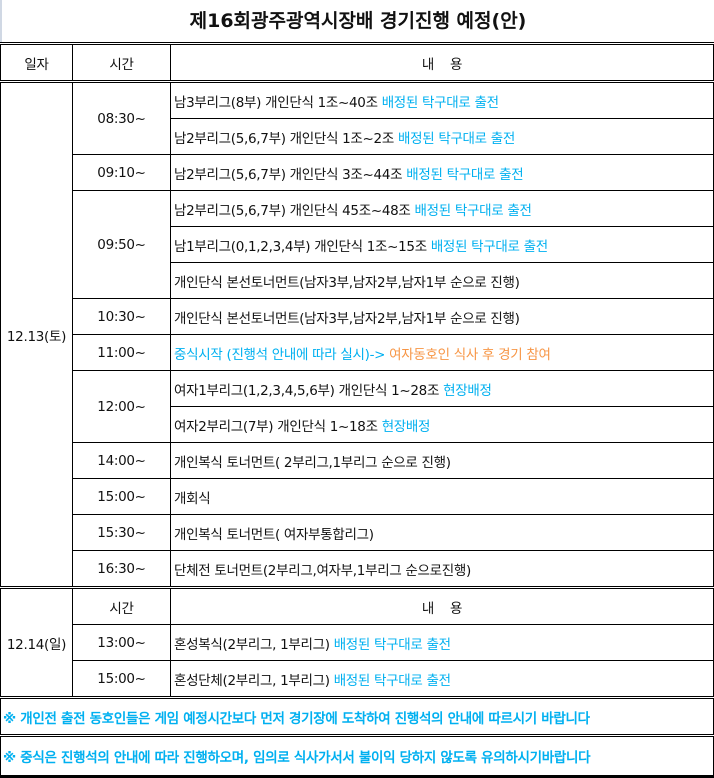  What do you see at coordinates (442, 496) in the screenshot?
I see `content-cell: 개회식` at bounding box center [442, 496].